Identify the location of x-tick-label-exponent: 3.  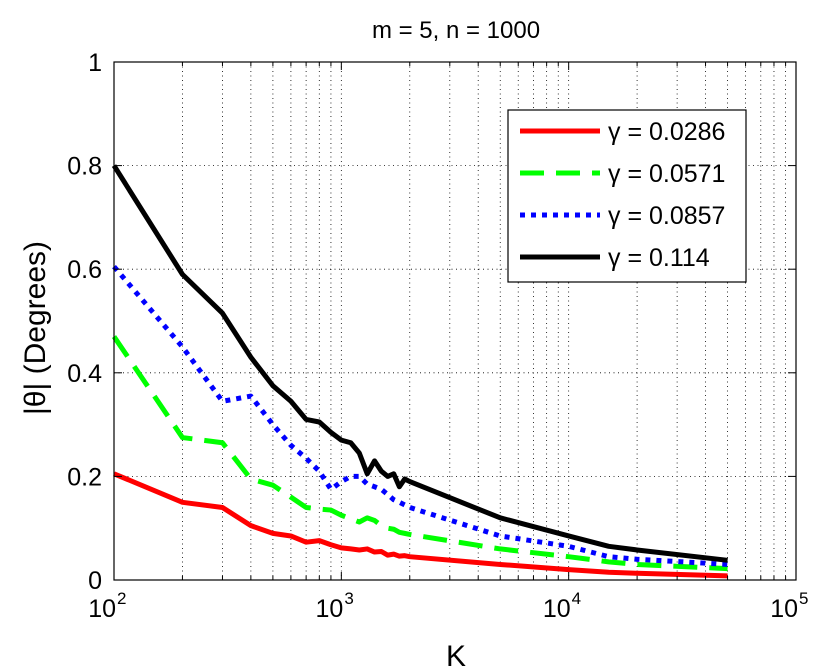
(348, 598).